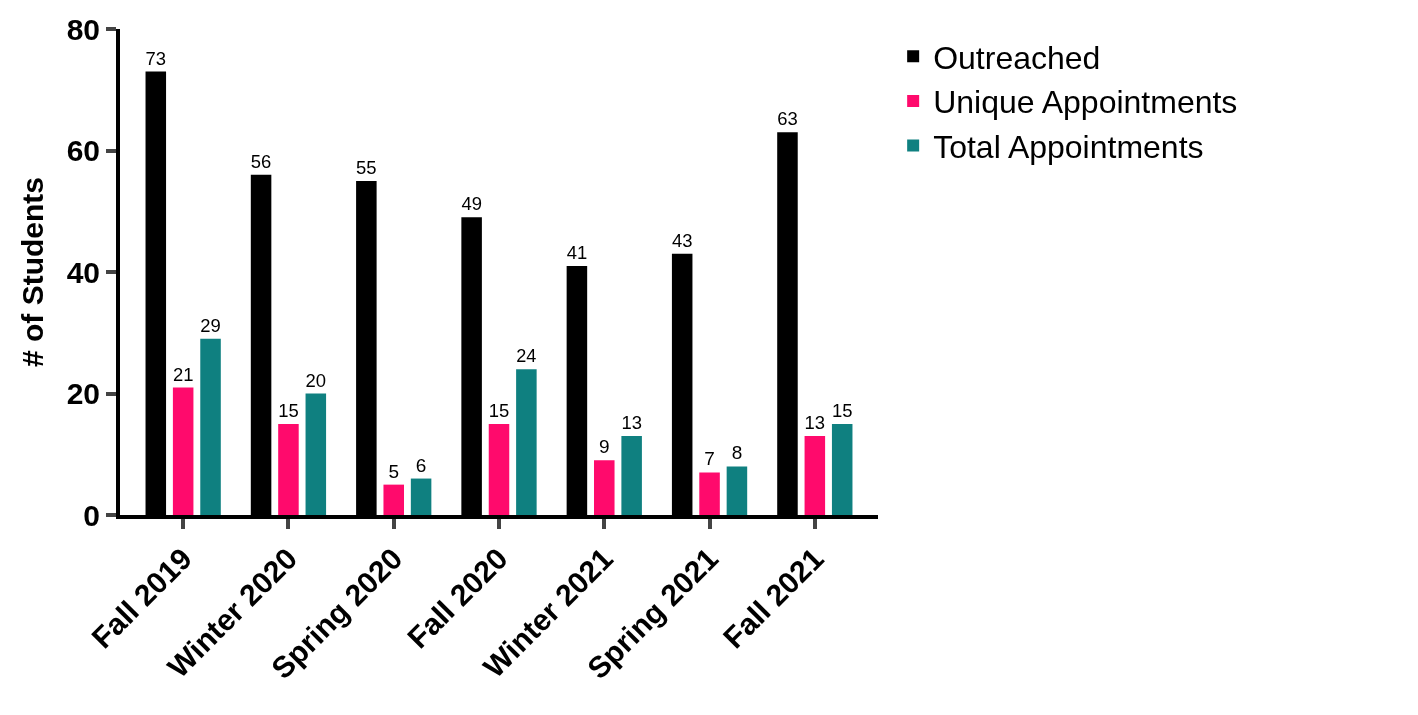  I want to click on data-label: 6, so click(421, 465).